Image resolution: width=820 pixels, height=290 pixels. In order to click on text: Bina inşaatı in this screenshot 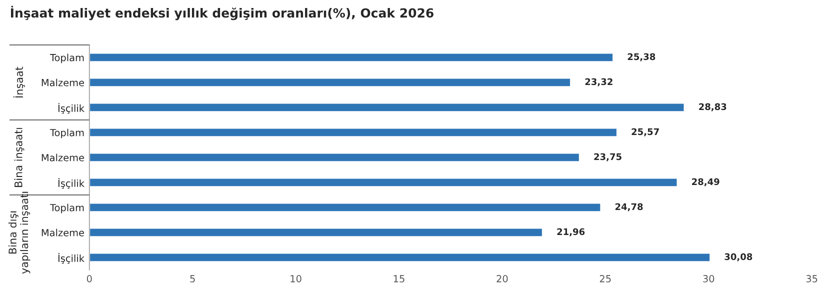, I will do `click(19, 157)`.